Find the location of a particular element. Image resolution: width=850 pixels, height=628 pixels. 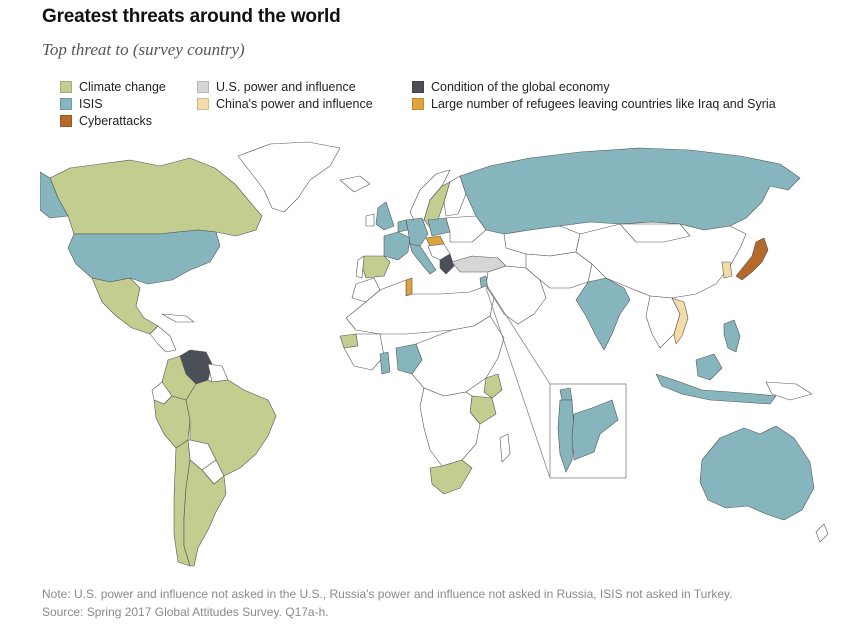

country-canada is located at coordinates (156, 197).